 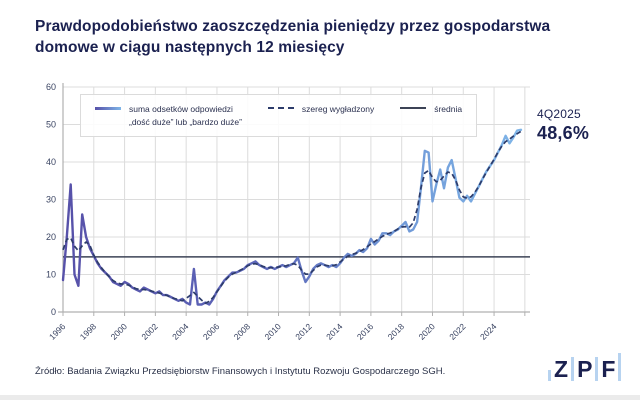 I want to click on bottom-divider, so click(x=320, y=397).